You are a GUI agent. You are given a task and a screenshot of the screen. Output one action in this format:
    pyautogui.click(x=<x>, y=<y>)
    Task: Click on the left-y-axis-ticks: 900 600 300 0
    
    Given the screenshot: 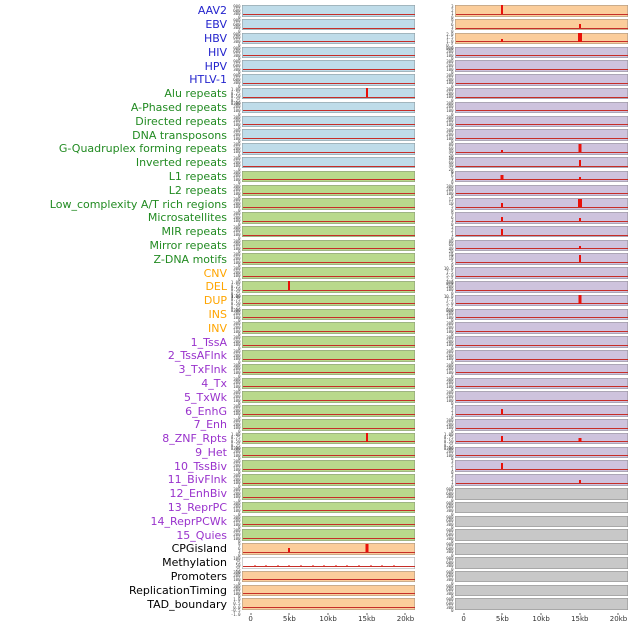 What is the action you would take?
    pyautogui.click(x=236, y=11)
    